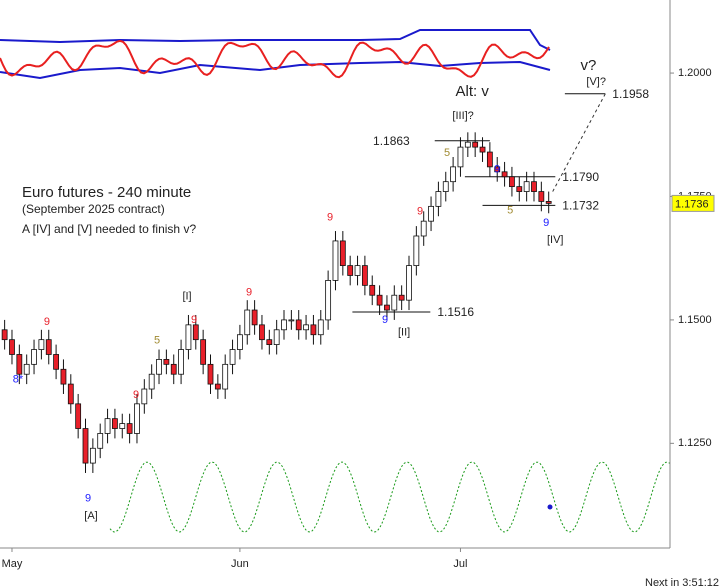  What do you see at coordinates (391, 141) in the screenshot?
I see `level-label: 1.1863` at bounding box center [391, 141].